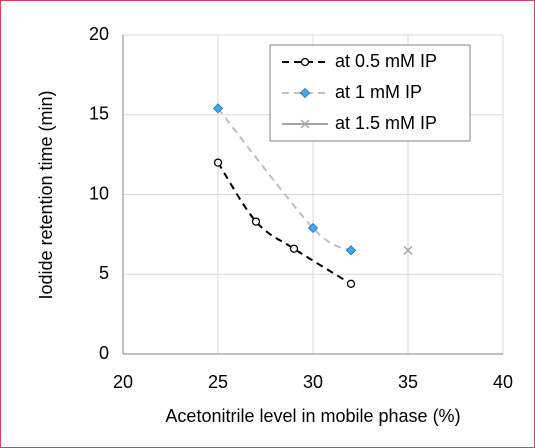 The image size is (535, 448). What do you see at coordinates (99, 114) in the screenshot?
I see `y-tick-label: 15` at bounding box center [99, 114].